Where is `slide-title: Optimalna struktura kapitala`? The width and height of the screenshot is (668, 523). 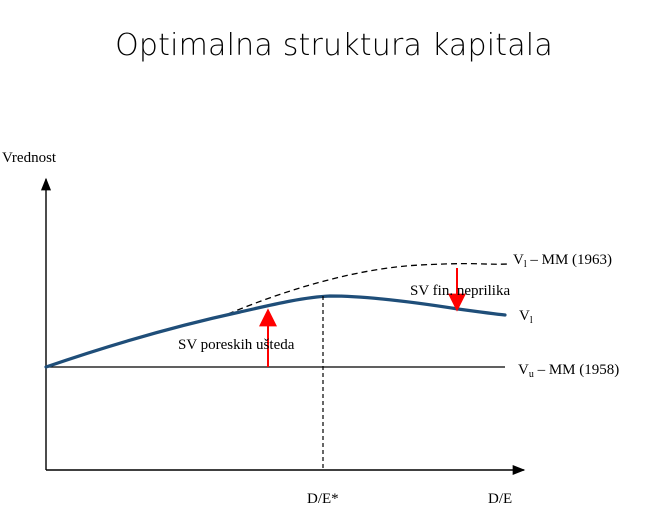 slide-title: Optimalna struktura kapitala is located at coordinates (334, 45).